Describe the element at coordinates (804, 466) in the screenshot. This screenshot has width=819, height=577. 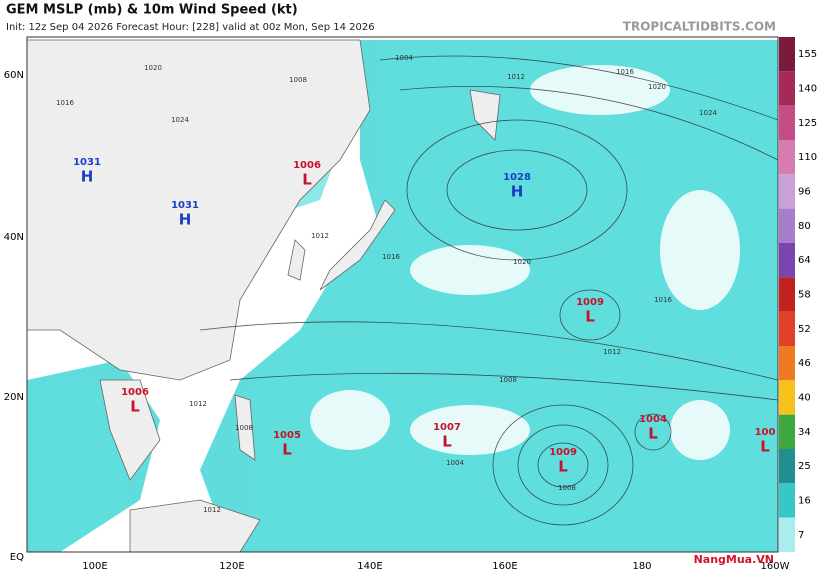
I see `colorbar-label: 25` at that location.